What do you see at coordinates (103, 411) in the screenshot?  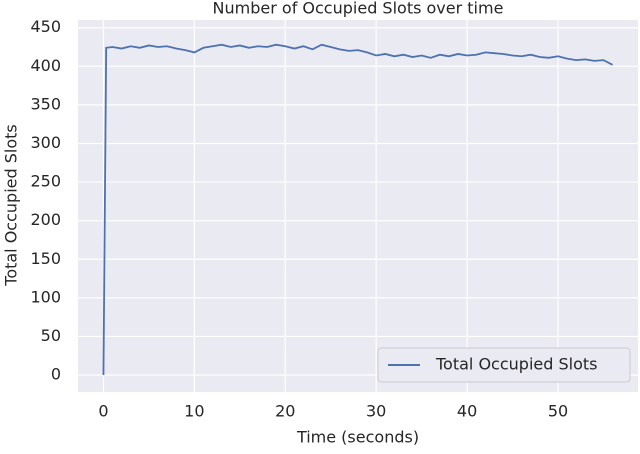 I see `x-tick-label: 0` at bounding box center [103, 411].